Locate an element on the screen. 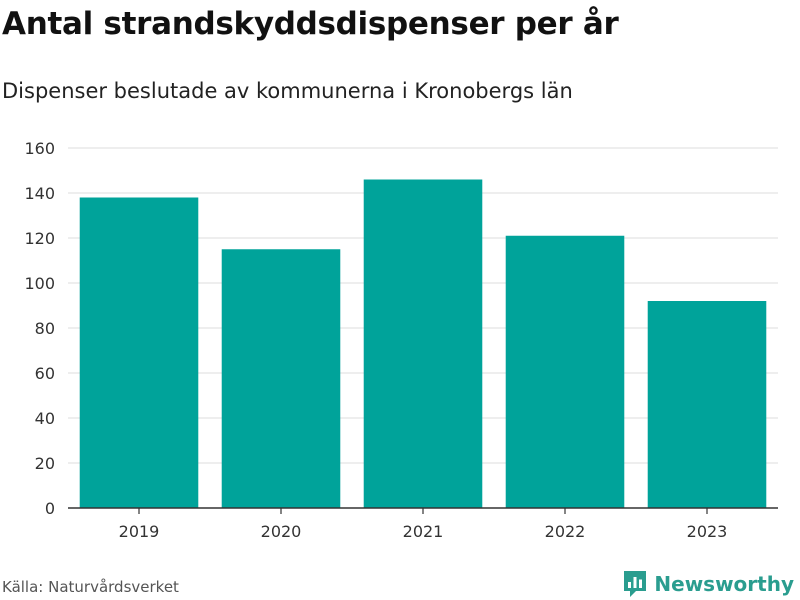  bar-2023 is located at coordinates (707, 404).